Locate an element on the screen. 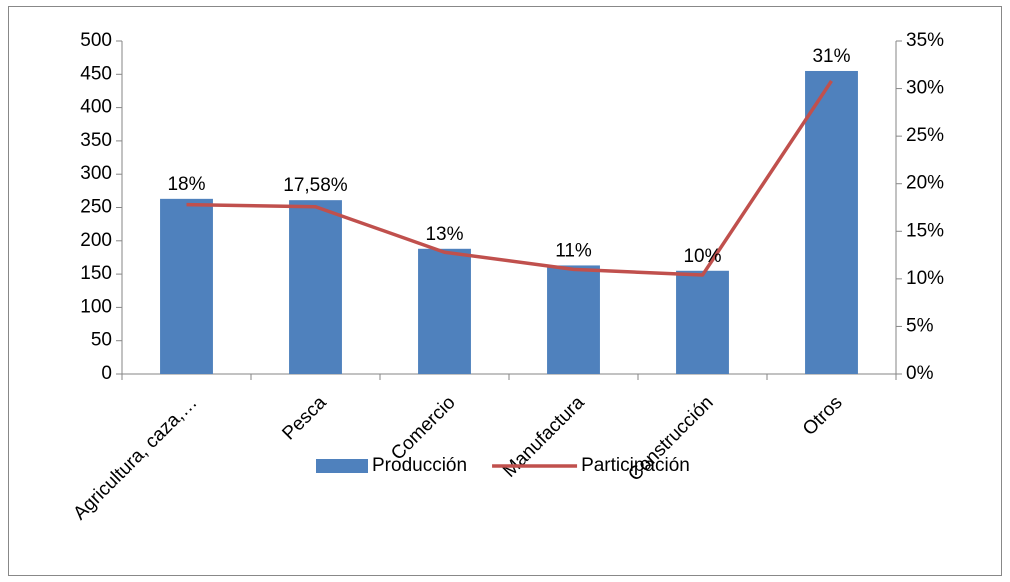 The height and width of the screenshot is (582, 1010). y-tick-label: 50 is located at coordinates (101, 340).